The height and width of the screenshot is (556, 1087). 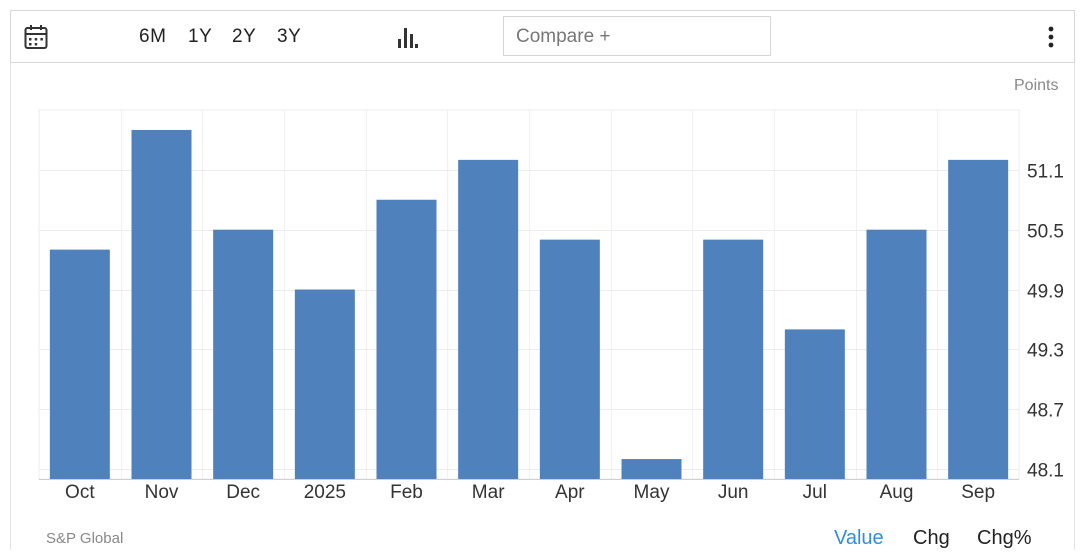 What do you see at coordinates (162, 492) in the screenshot?
I see `x-tick-label: Nov` at bounding box center [162, 492].